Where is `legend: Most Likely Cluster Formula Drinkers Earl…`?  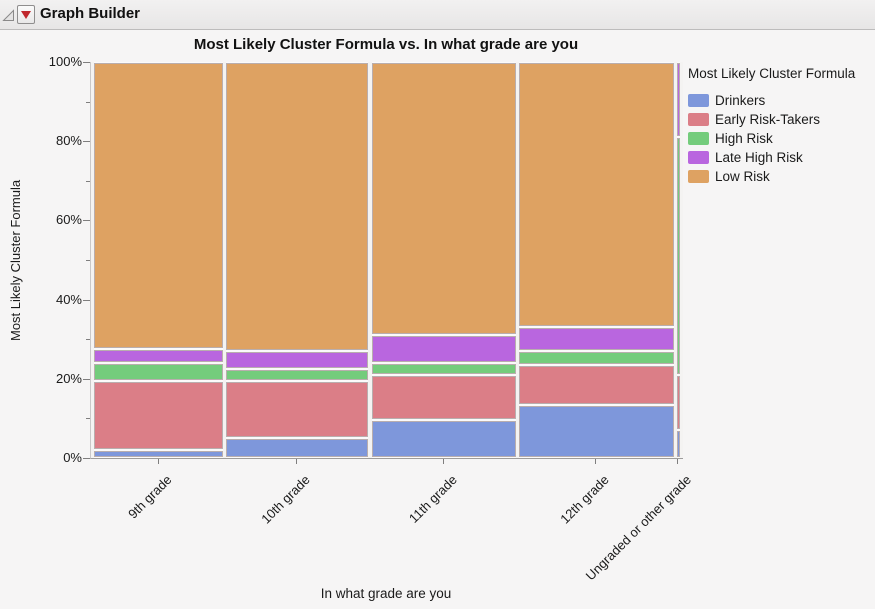
legend: Most Likely Cluster Formula Drinkers Earl… is located at coordinates (780, 126).